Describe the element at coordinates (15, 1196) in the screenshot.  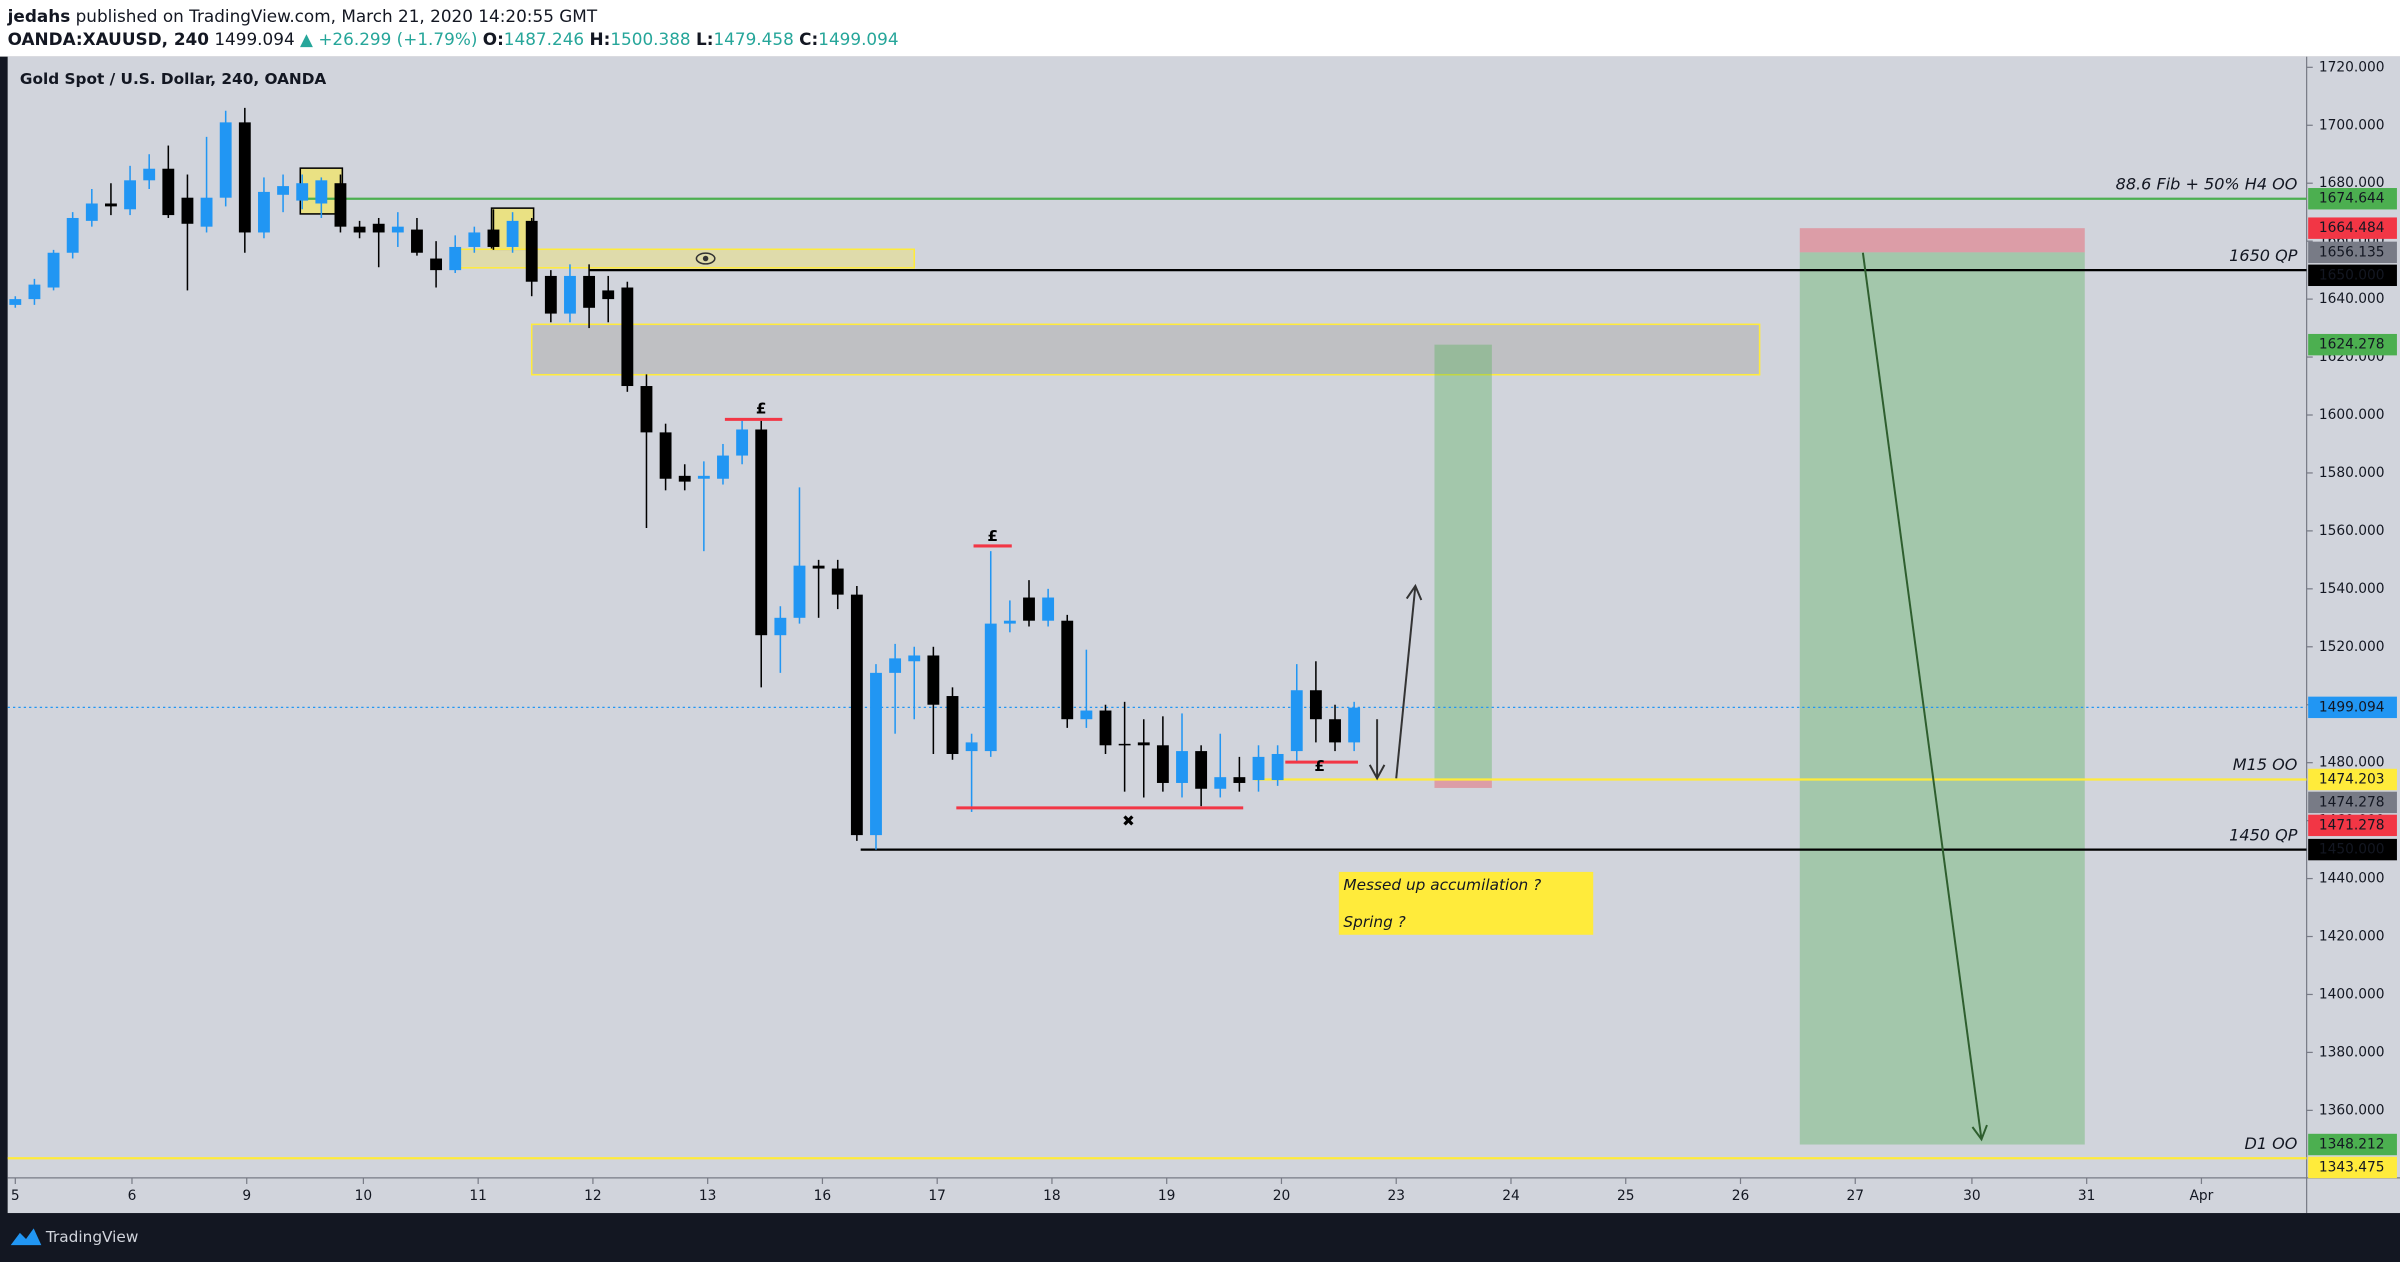
I see `x-tick-label: 5` at that location.